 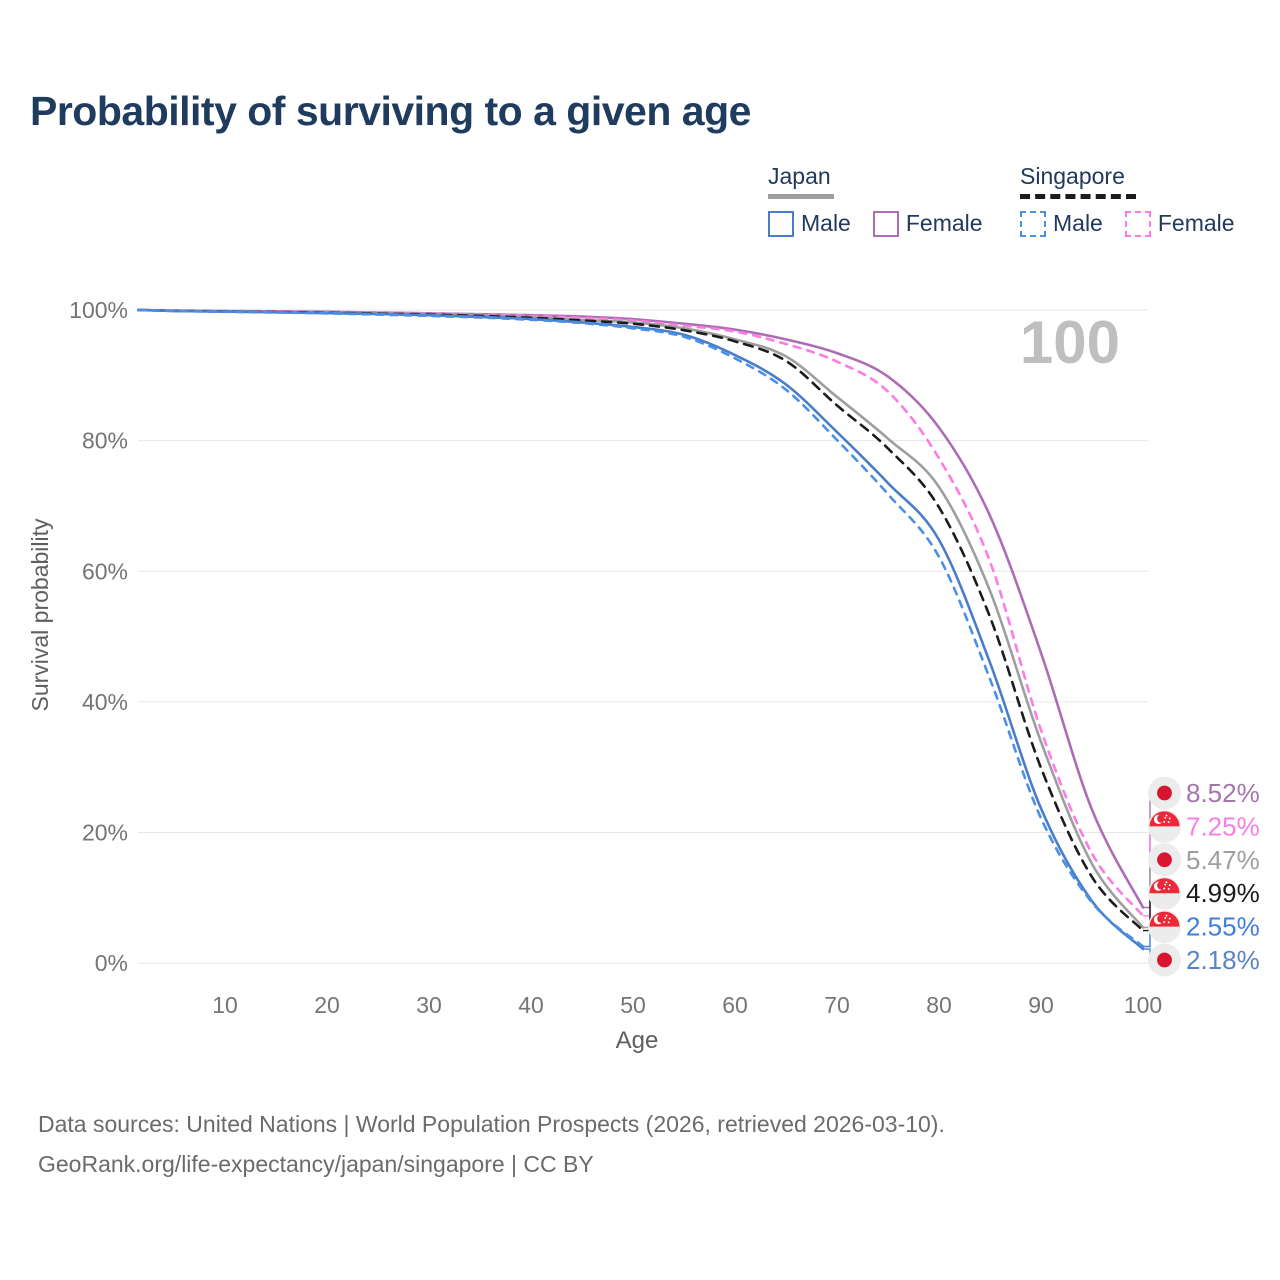 What do you see at coordinates (875, 181) in the screenshot?
I see `legend-group-japan-header: Japan` at bounding box center [875, 181].